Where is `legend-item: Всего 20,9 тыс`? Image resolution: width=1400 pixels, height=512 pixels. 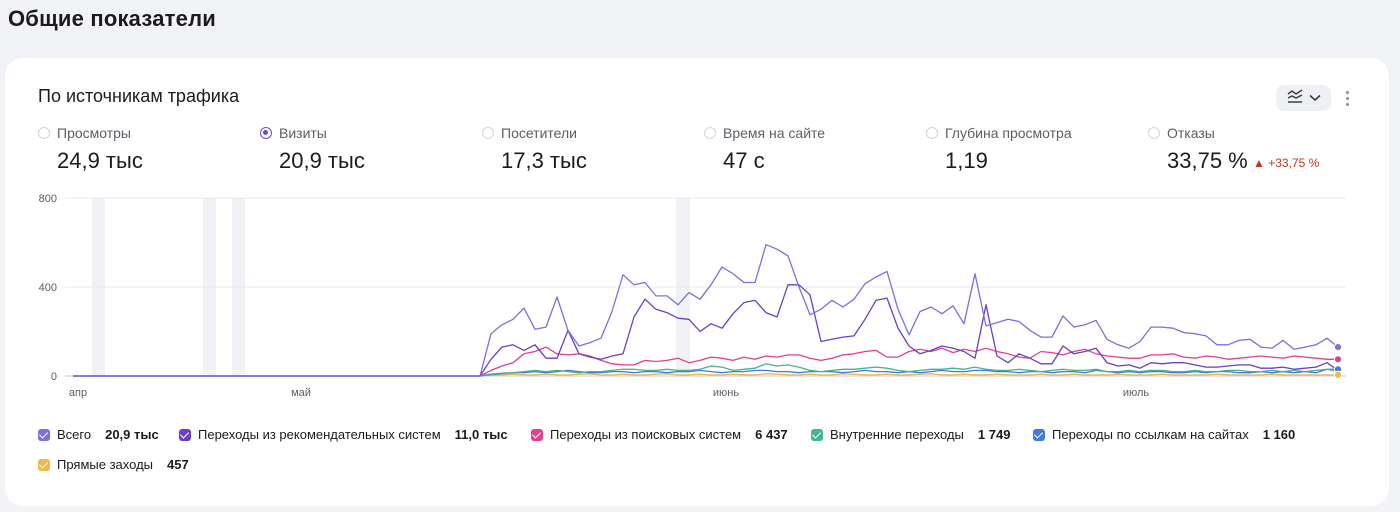 legend-item: Всего 20,9 тыс is located at coordinates (98, 434).